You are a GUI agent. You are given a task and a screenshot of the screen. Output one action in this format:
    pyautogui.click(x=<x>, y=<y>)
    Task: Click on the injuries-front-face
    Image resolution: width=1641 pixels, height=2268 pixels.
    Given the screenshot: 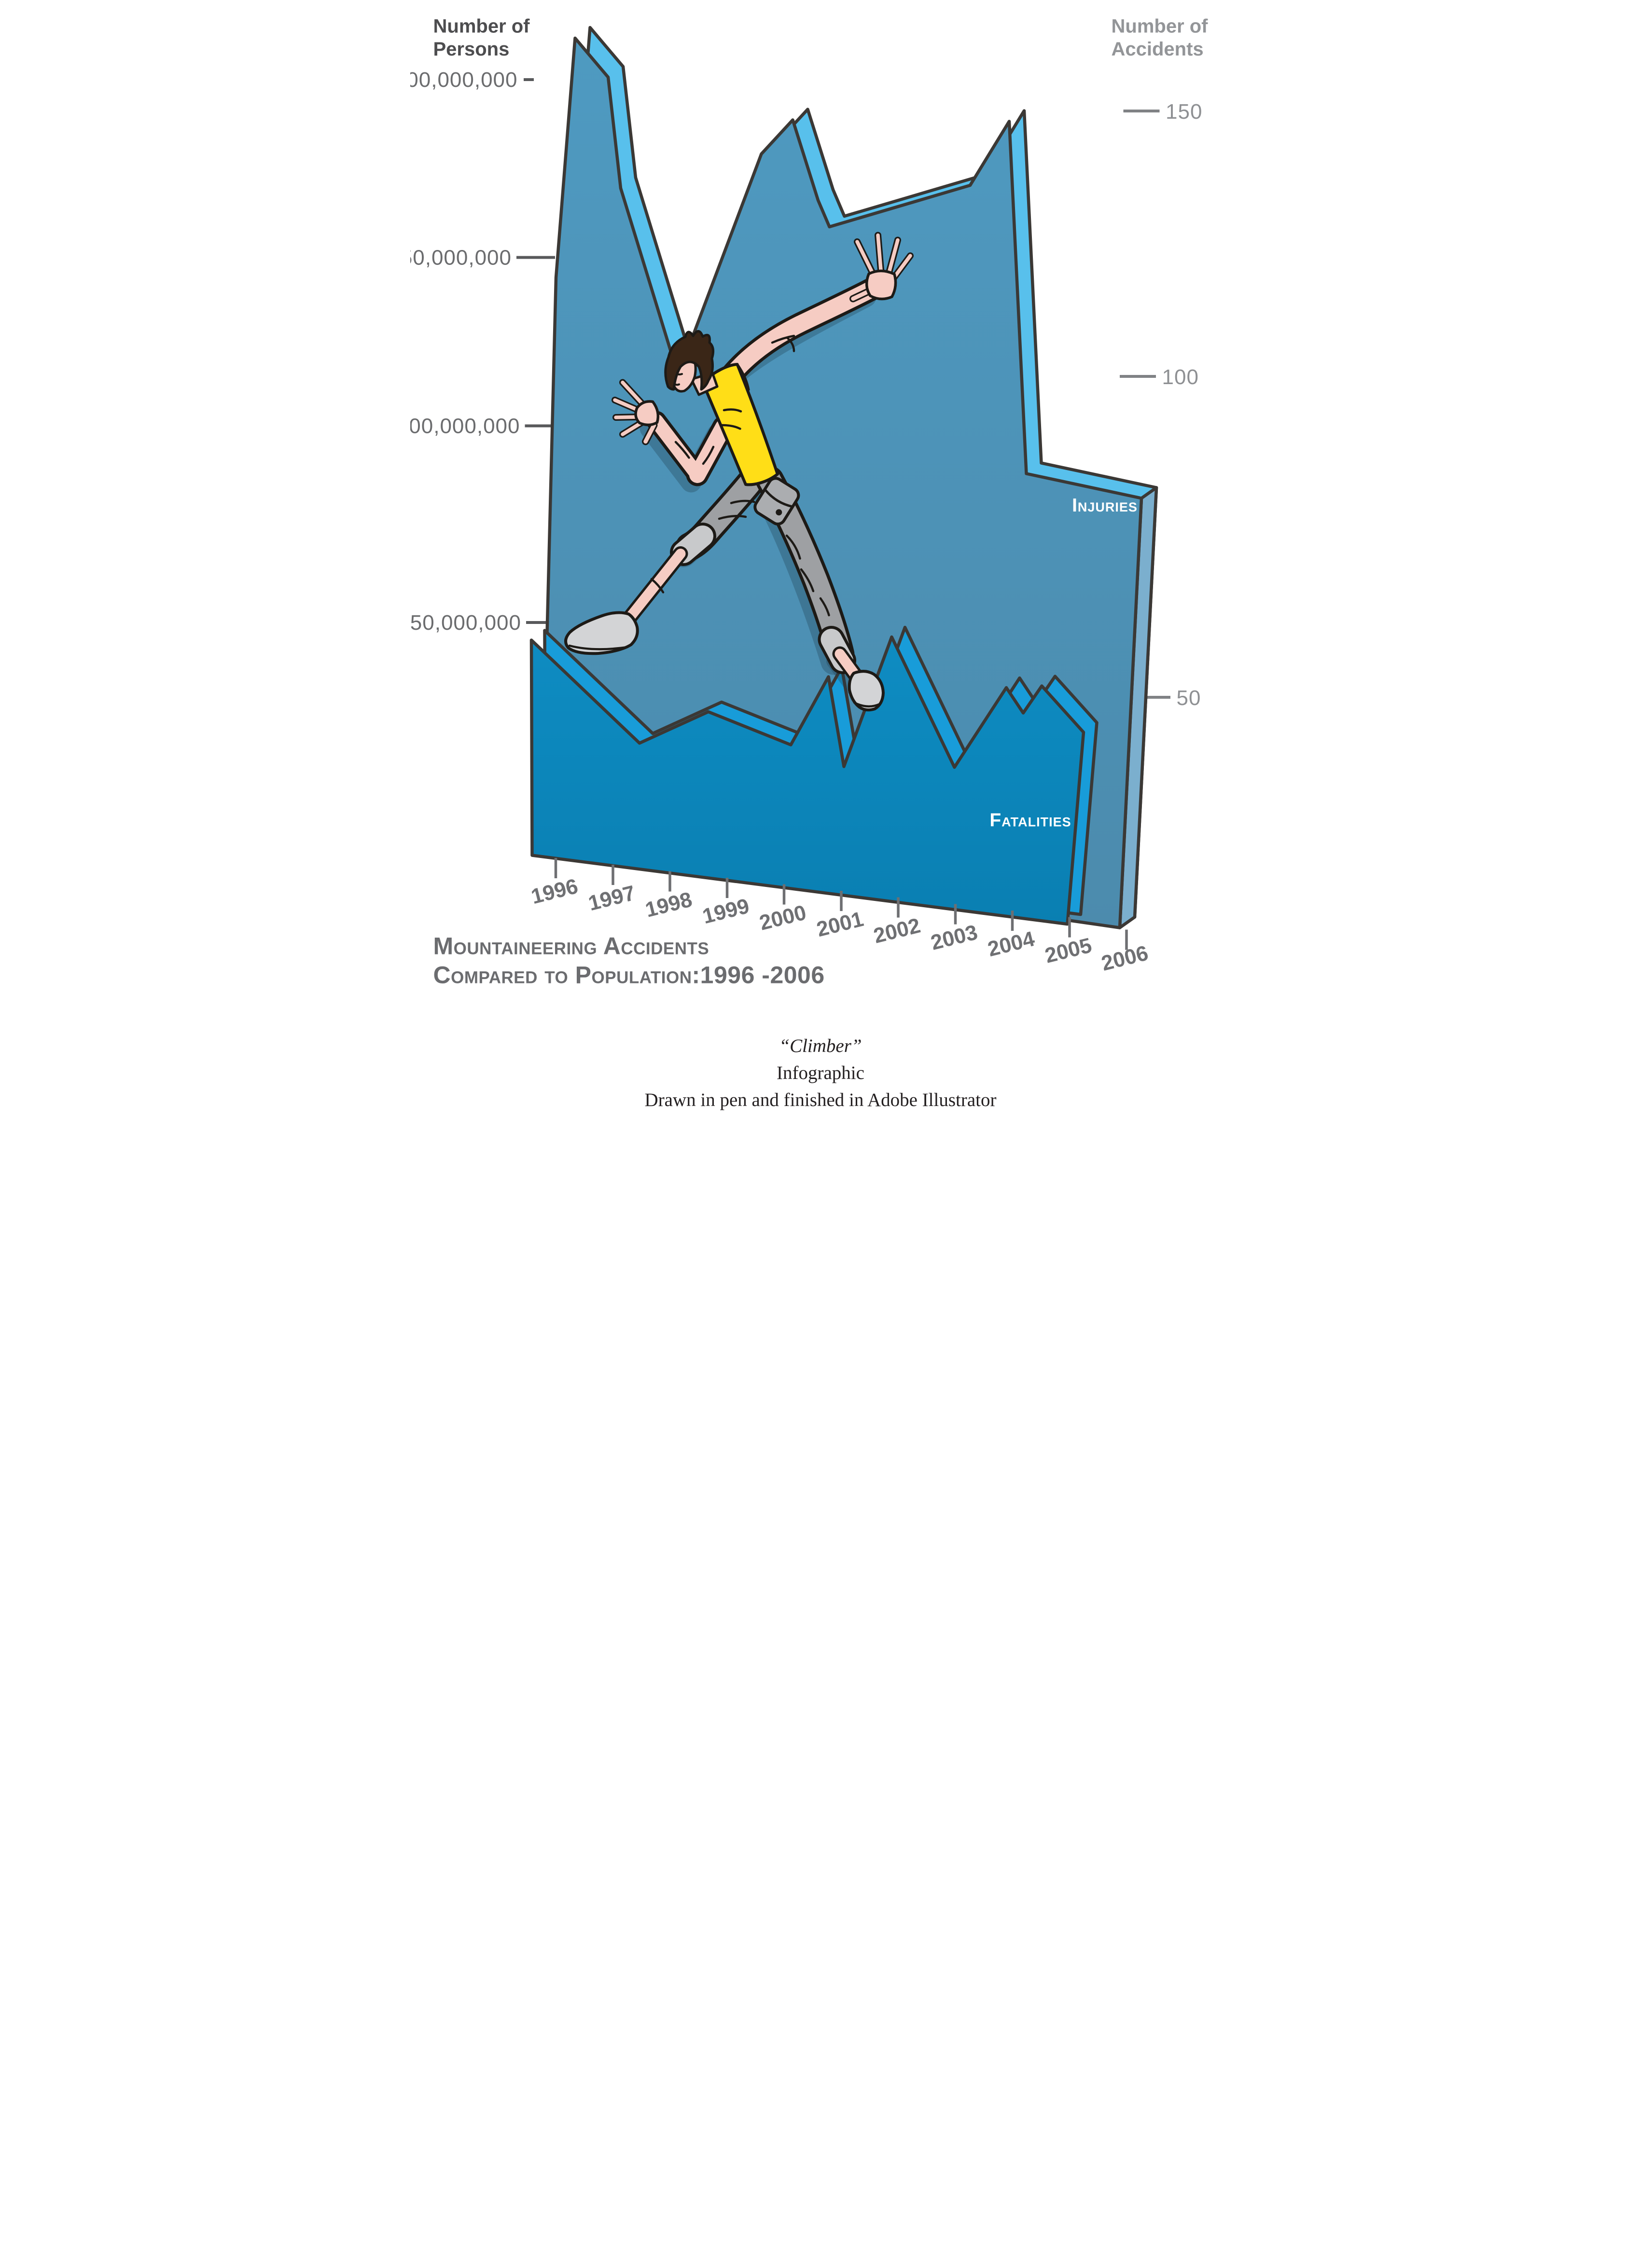 What is the action you would take?
    pyautogui.click(x=841, y=482)
    